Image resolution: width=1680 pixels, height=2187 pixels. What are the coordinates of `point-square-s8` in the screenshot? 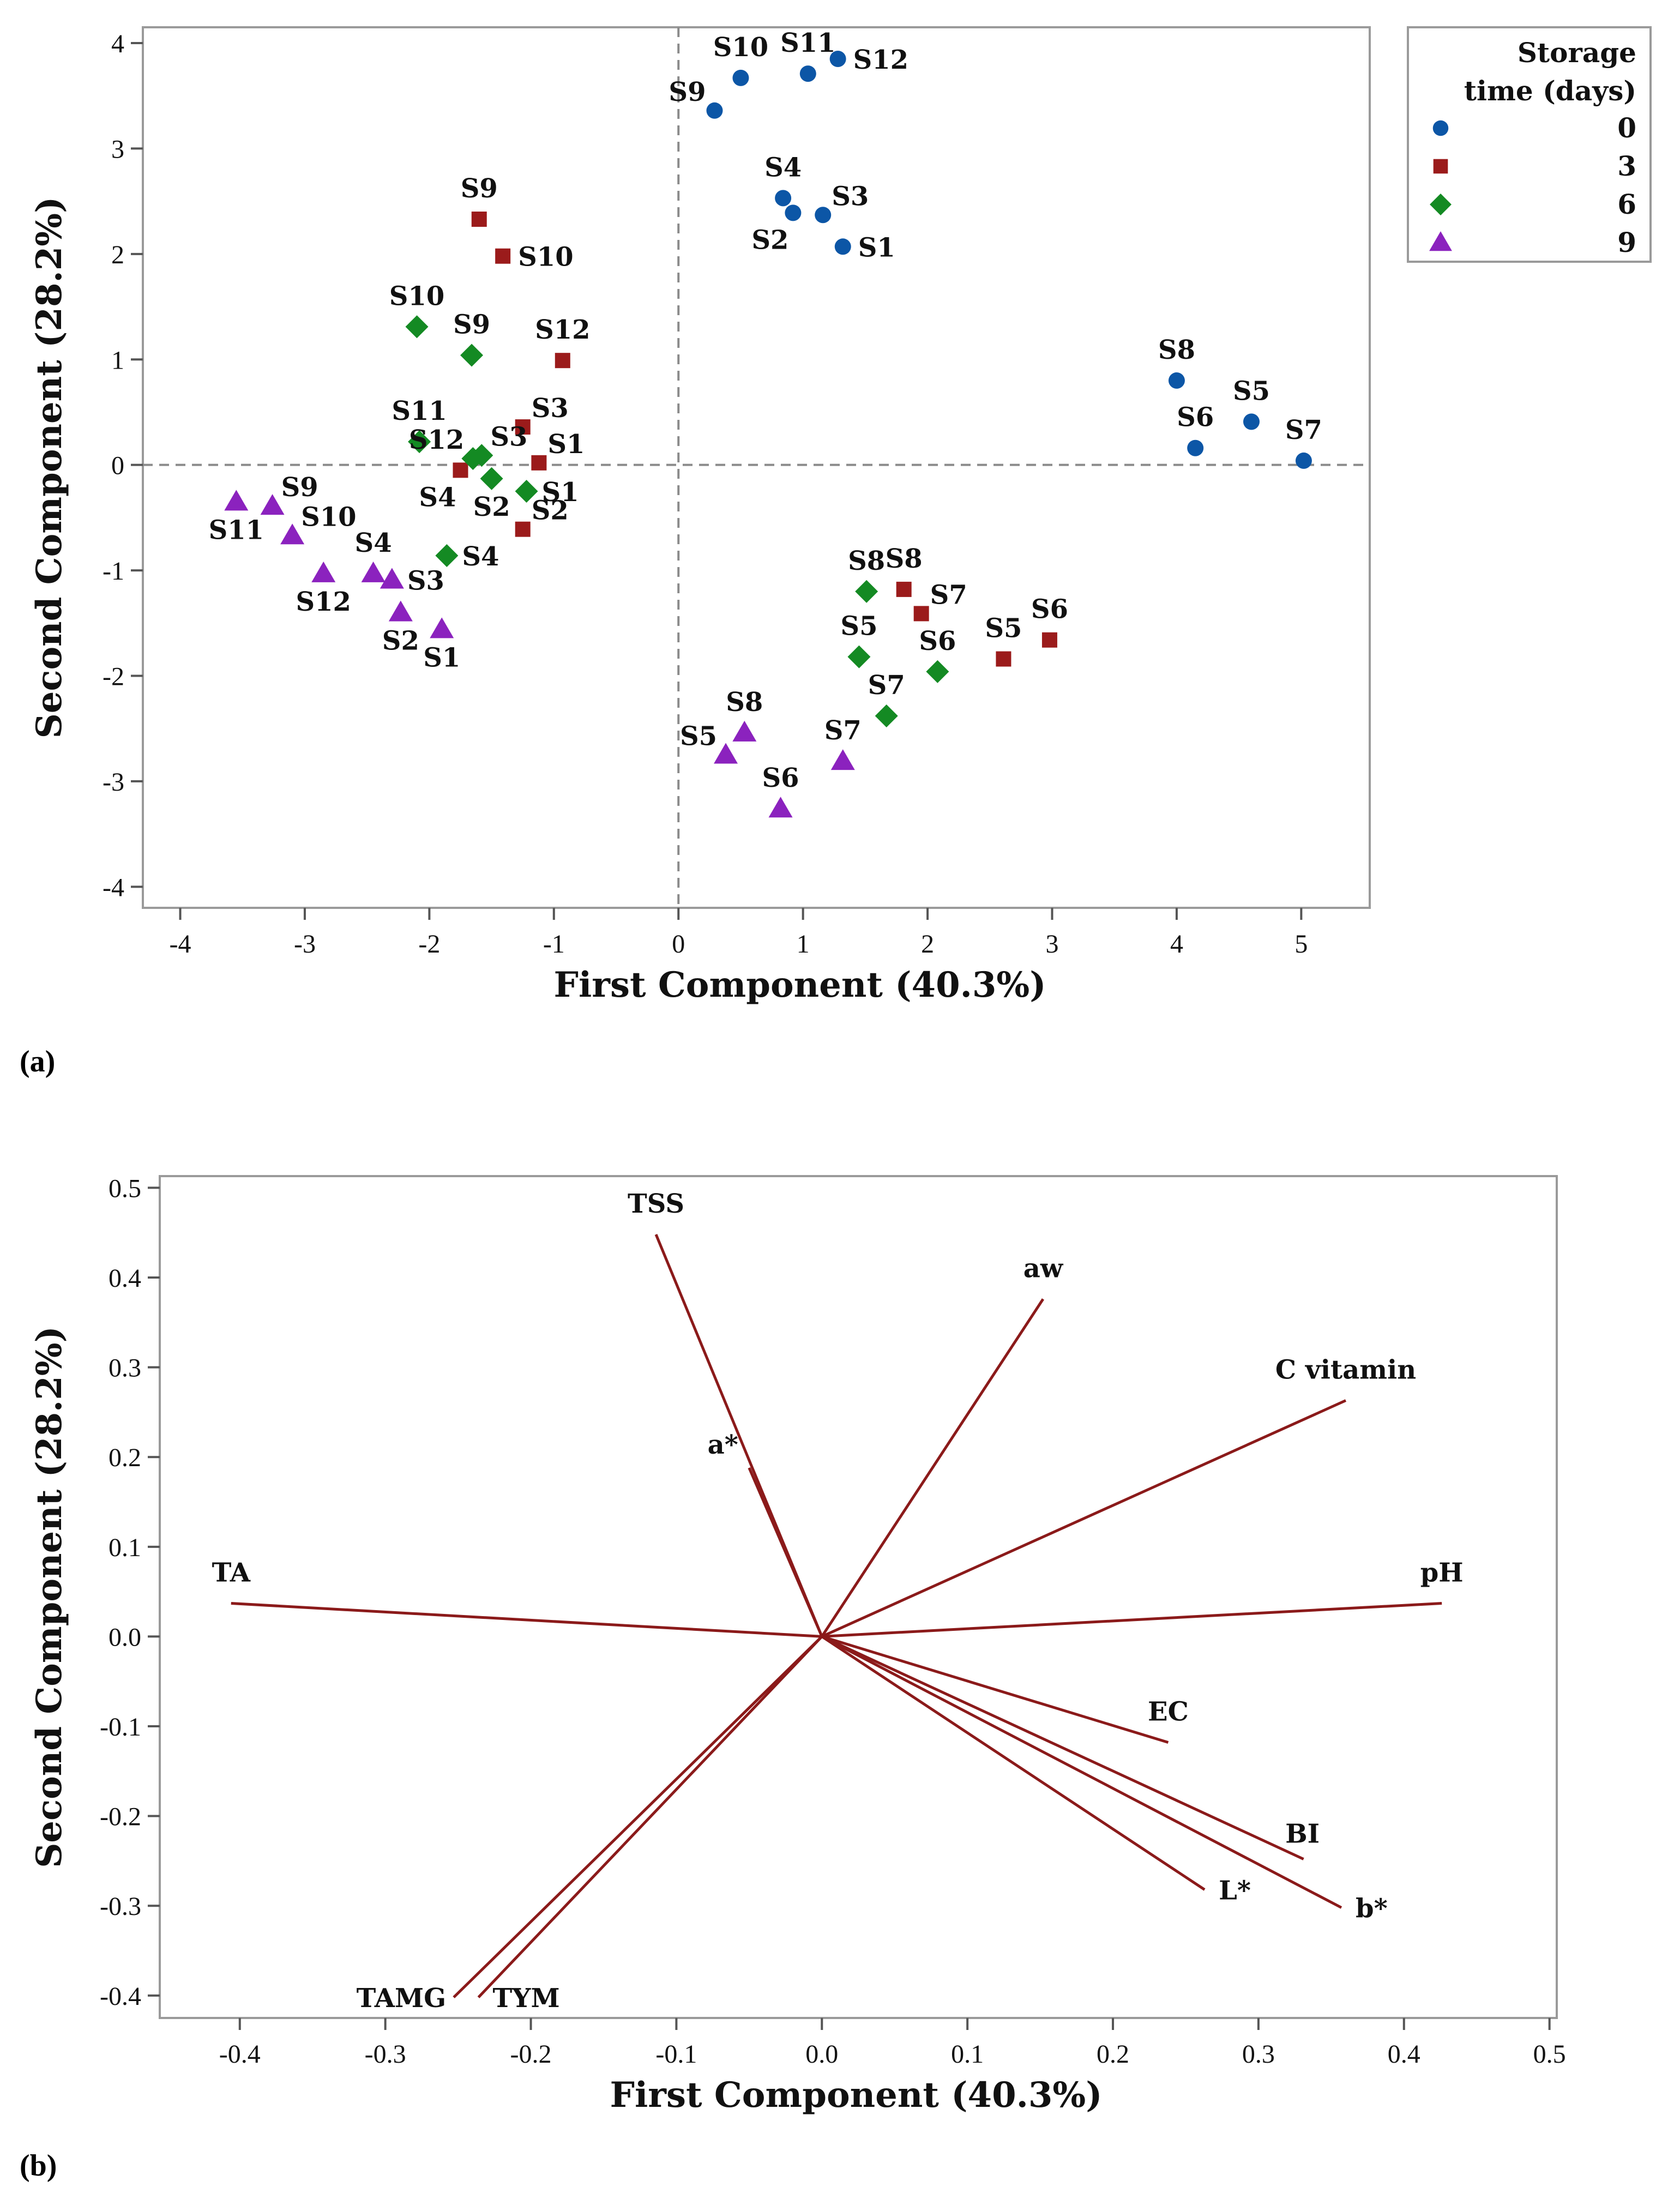 It's located at (904, 589).